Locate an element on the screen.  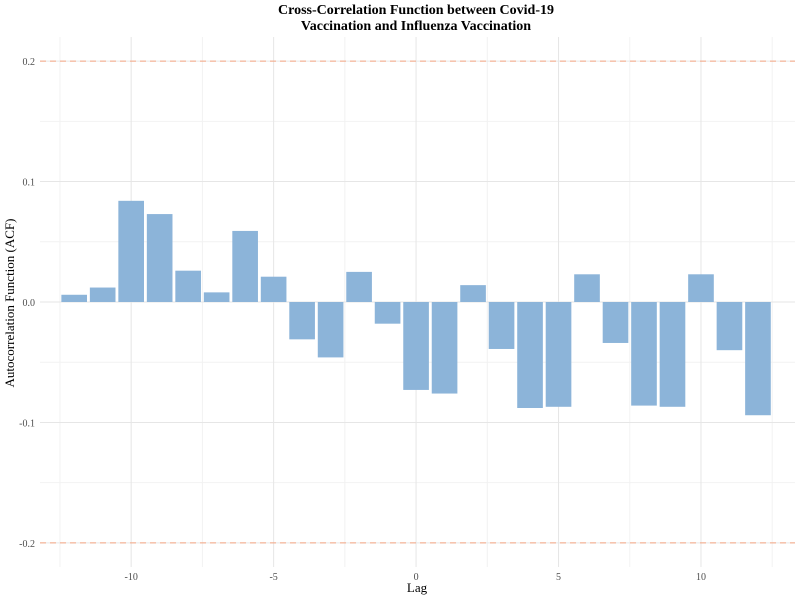
bar-lag--1 is located at coordinates (387, 313).